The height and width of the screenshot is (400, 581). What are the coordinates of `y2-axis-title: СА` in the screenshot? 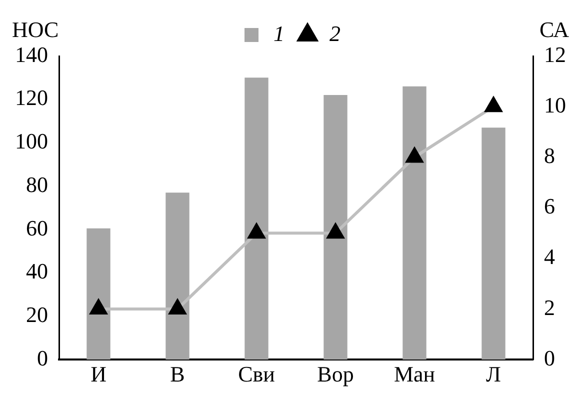 It's located at (555, 29).